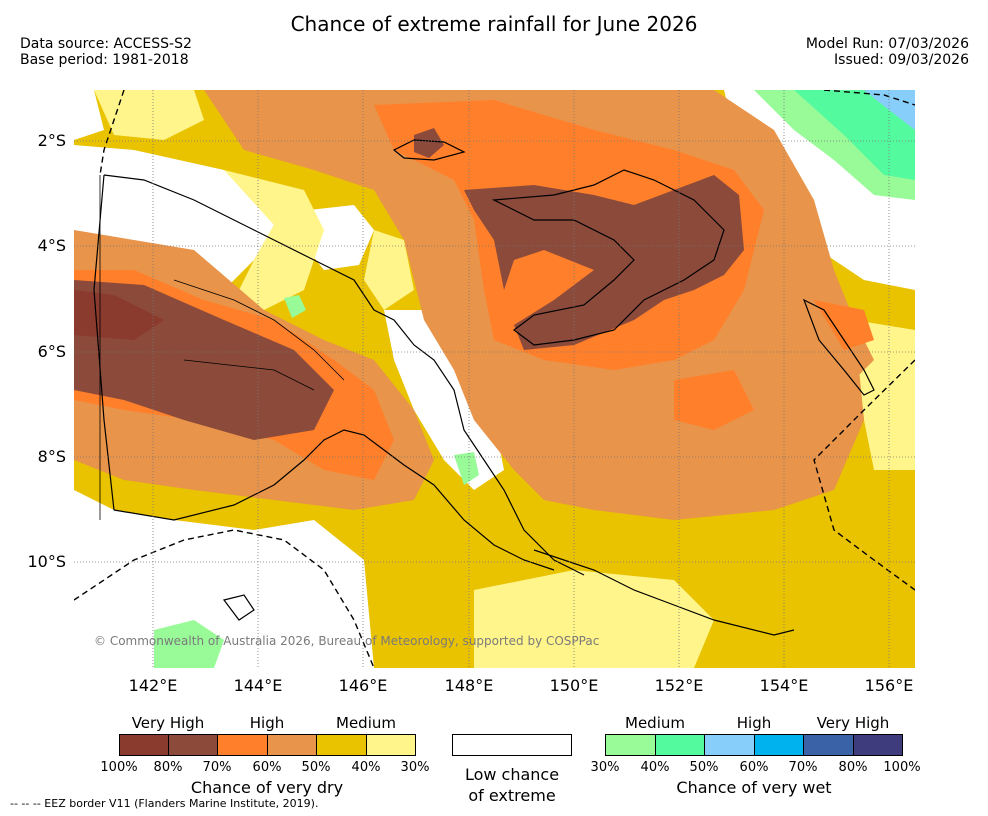 This screenshot has height=816, width=988. I want to click on region-dry-60-70-se, so click(714, 400).